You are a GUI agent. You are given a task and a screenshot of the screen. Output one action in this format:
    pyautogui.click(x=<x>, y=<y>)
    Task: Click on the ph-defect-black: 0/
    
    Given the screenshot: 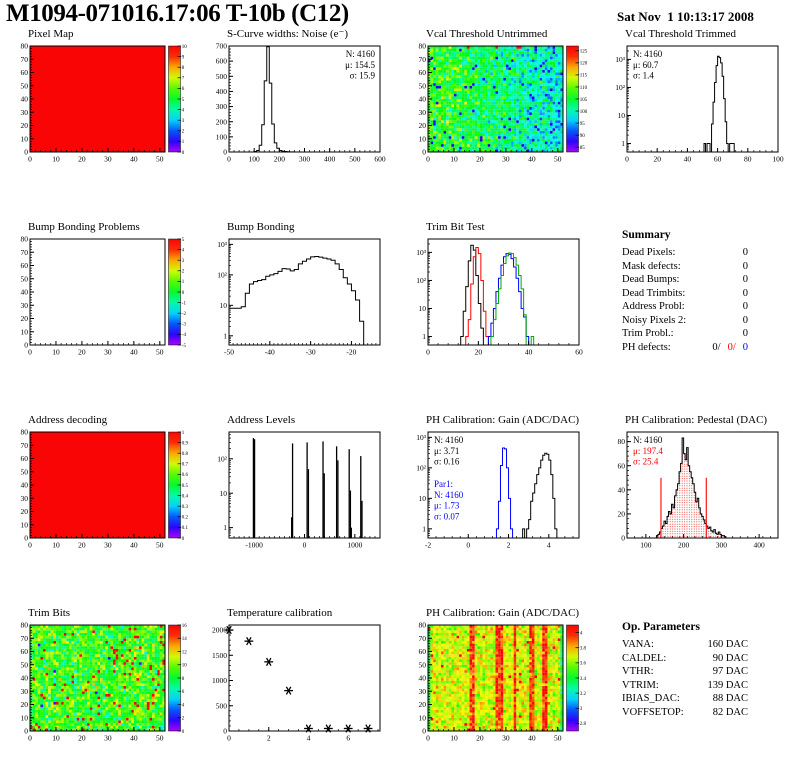 What is the action you would take?
    pyautogui.click(x=716, y=347)
    